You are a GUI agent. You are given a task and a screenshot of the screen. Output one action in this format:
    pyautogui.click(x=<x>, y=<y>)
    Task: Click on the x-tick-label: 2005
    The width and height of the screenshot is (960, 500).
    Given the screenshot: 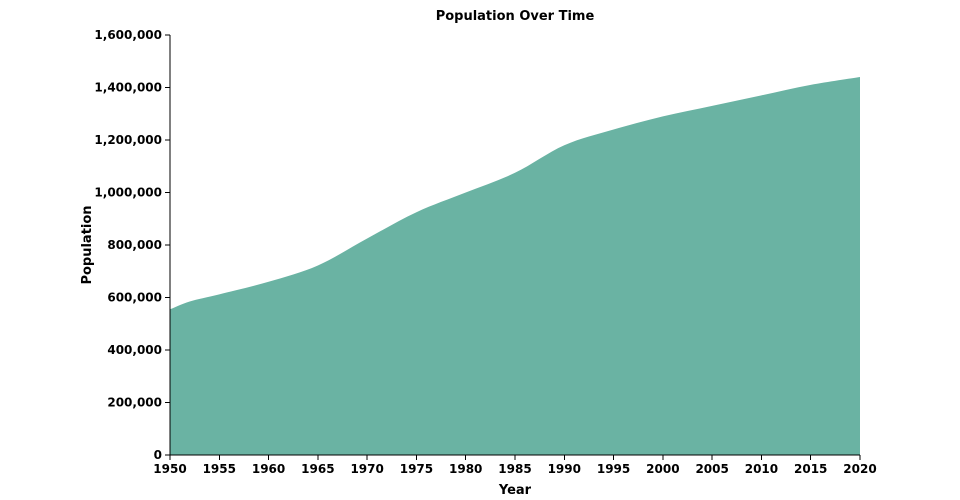 What is the action you would take?
    pyautogui.click(x=711, y=469)
    